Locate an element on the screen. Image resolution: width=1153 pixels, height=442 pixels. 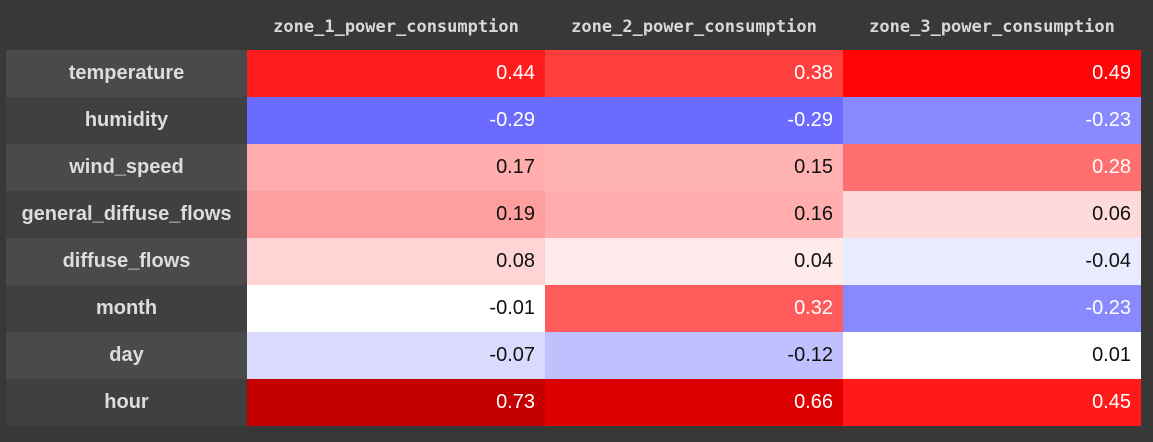
table-row: temperature 0.44 0.38 0.49 is located at coordinates (573, 73).